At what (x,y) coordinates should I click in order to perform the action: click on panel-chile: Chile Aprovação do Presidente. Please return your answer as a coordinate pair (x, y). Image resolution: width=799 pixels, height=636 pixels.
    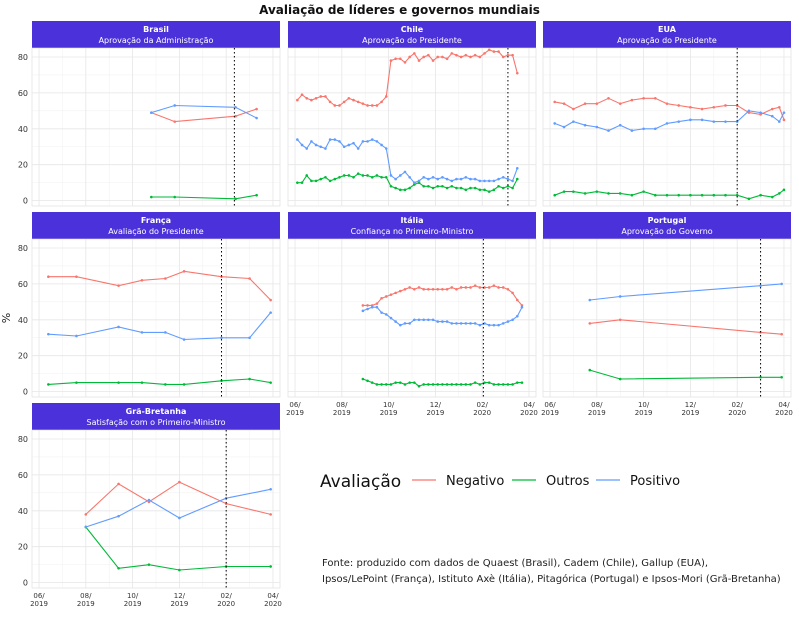
    Looking at the image, I should click on (412, 114).